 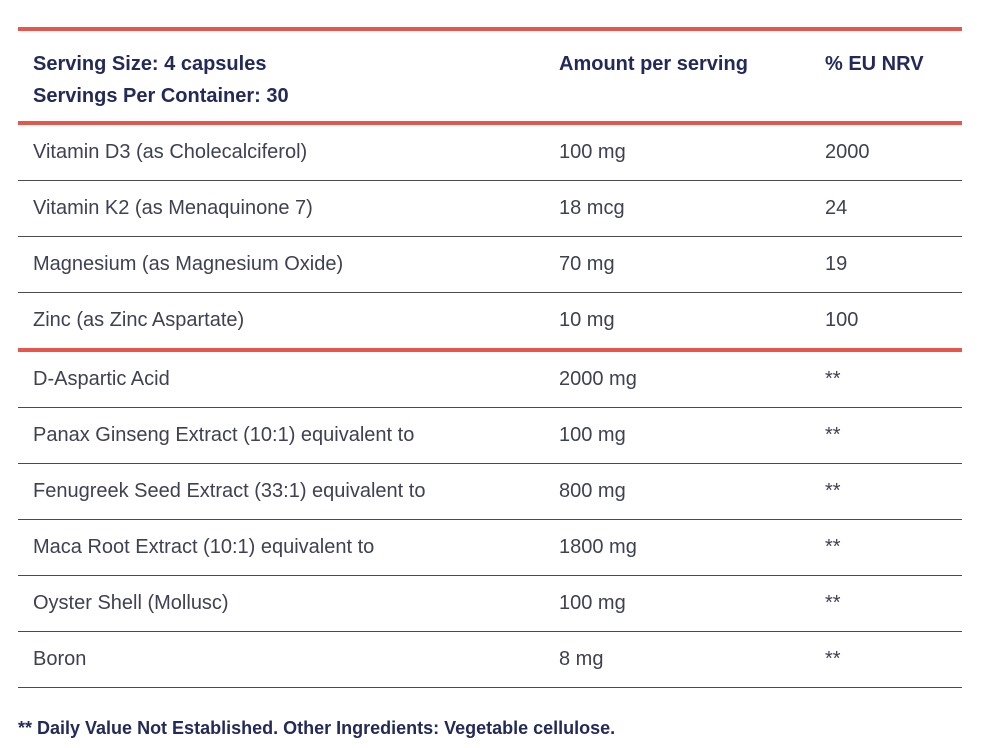 I want to click on ingredient-name: Oyster Shell (Mollusc), so click(x=131, y=603).